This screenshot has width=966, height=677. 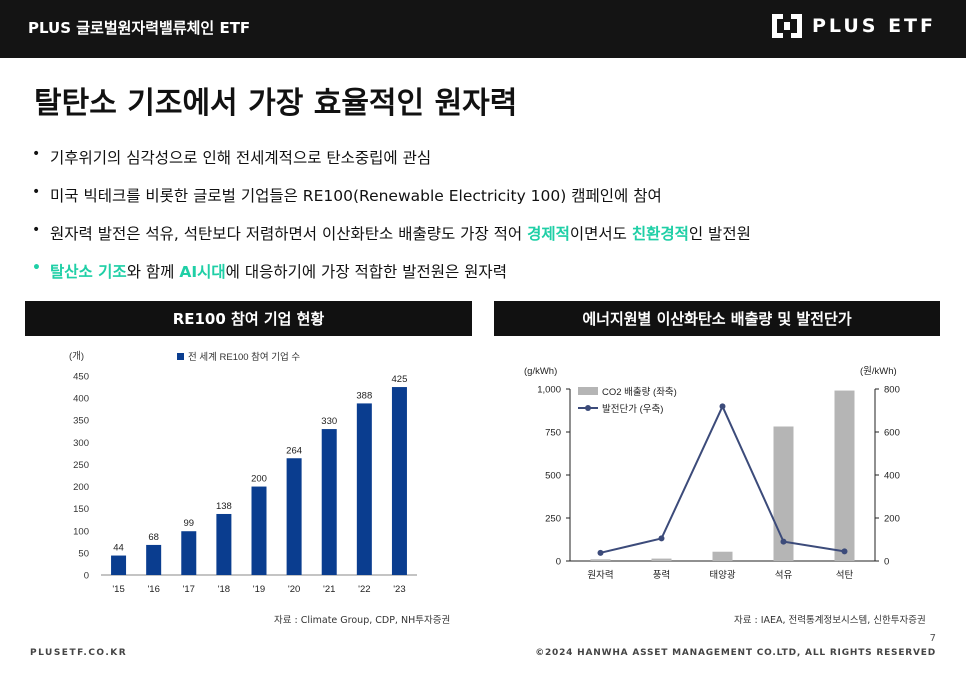 What do you see at coordinates (661, 575) in the screenshot?
I see `x-tick-label: 풍력` at bounding box center [661, 575].